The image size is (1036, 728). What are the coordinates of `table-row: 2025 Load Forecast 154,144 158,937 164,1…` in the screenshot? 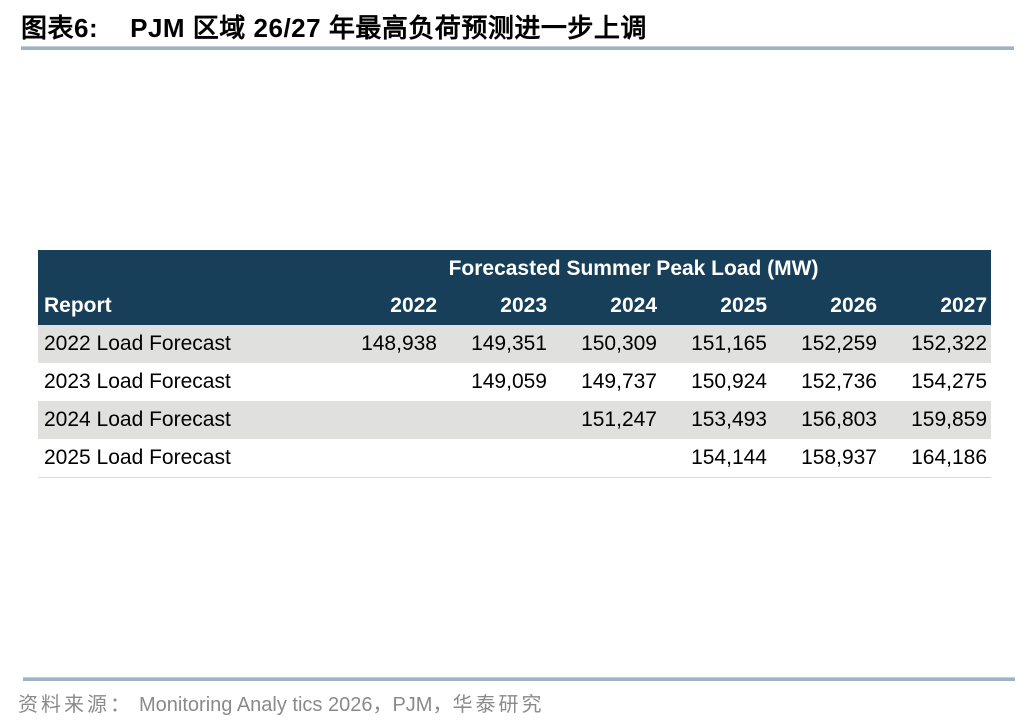 It's located at (515, 458).